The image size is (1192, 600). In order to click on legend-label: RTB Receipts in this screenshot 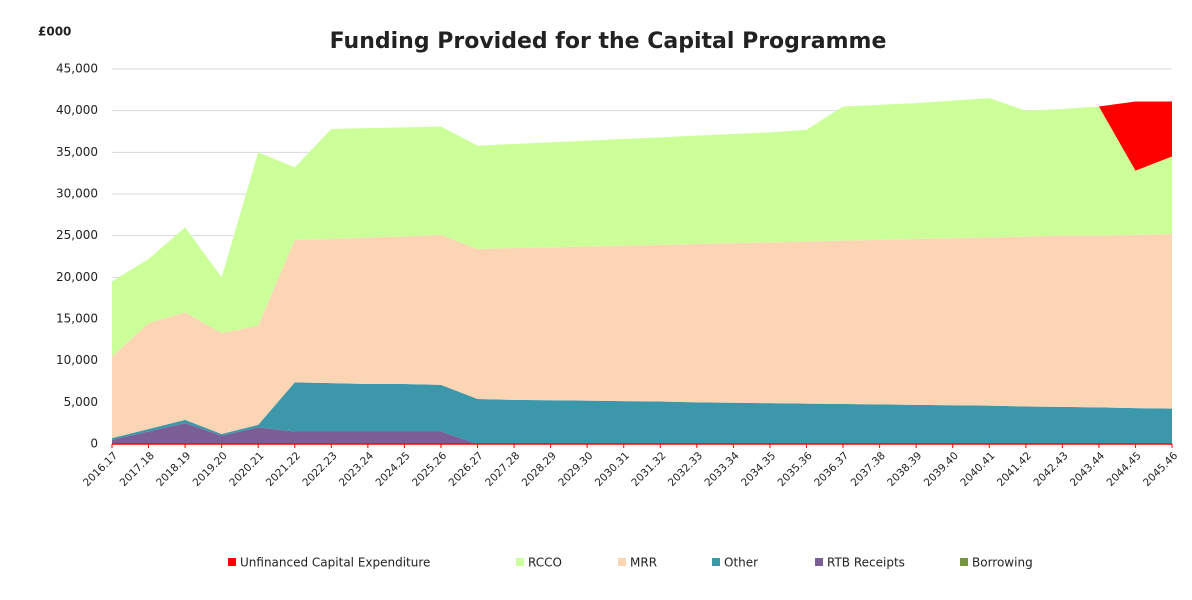, I will do `click(866, 563)`.